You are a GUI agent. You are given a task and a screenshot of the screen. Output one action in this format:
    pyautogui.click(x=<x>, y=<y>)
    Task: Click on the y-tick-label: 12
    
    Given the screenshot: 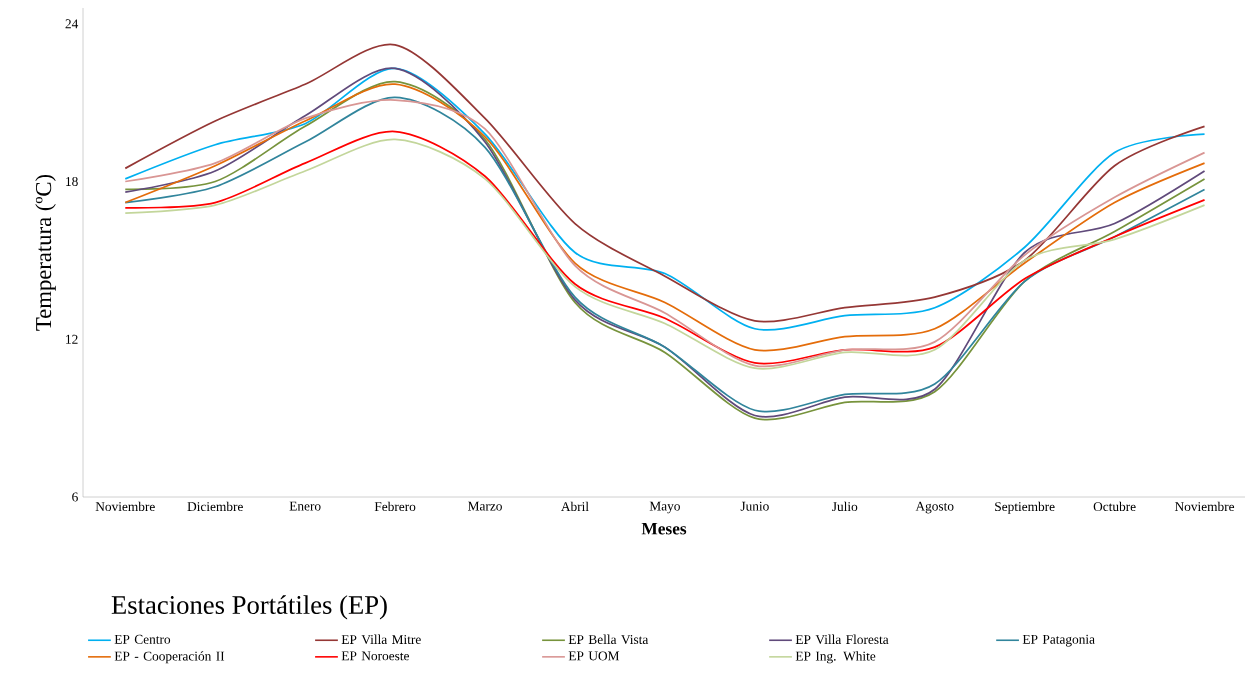 What is the action you would take?
    pyautogui.click(x=72, y=339)
    